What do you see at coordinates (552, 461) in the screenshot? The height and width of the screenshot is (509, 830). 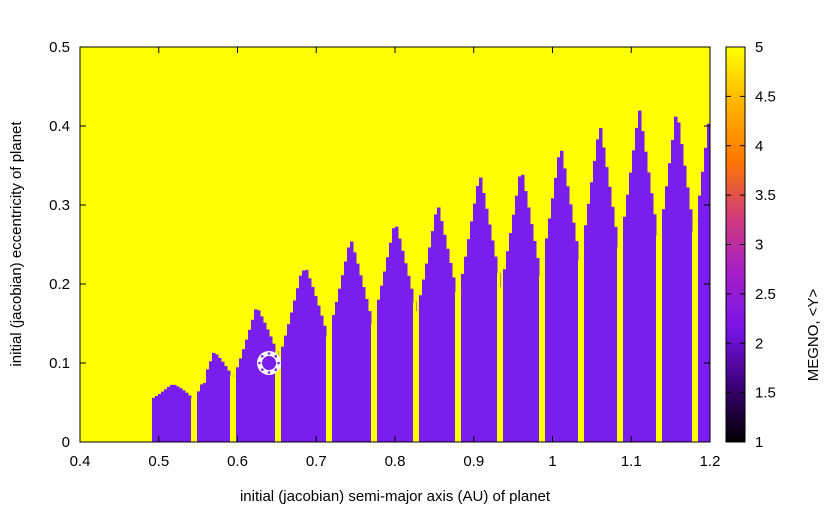 I see `x-tick-label: 1` at bounding box center [552, 461].